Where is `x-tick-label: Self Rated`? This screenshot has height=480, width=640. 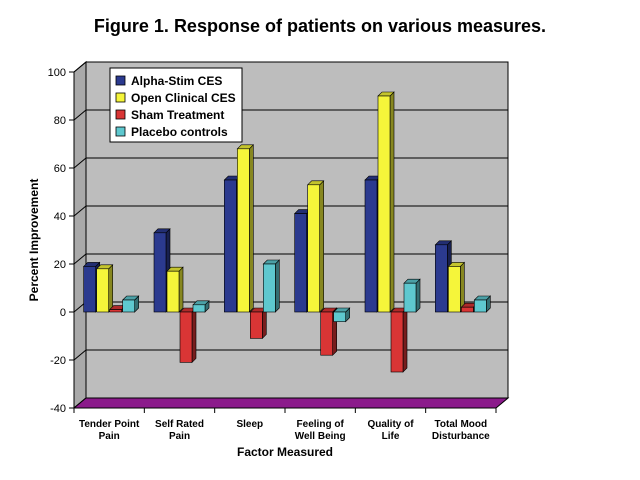
x-tick-label: Self Rated is located at coordinates (179, 424).